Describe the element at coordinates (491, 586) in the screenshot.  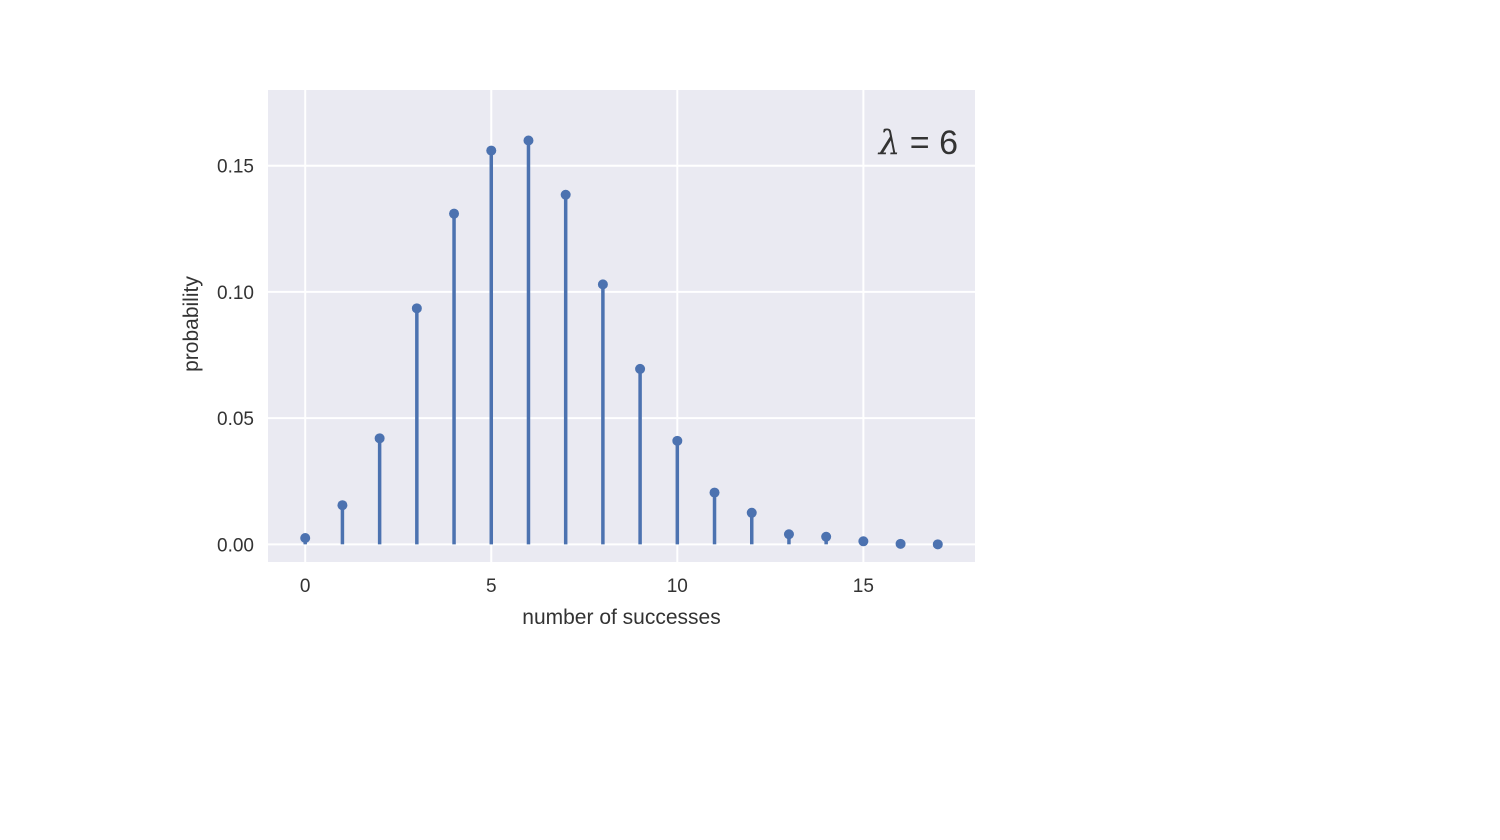
I see `x-tick-label: 5` at that location.